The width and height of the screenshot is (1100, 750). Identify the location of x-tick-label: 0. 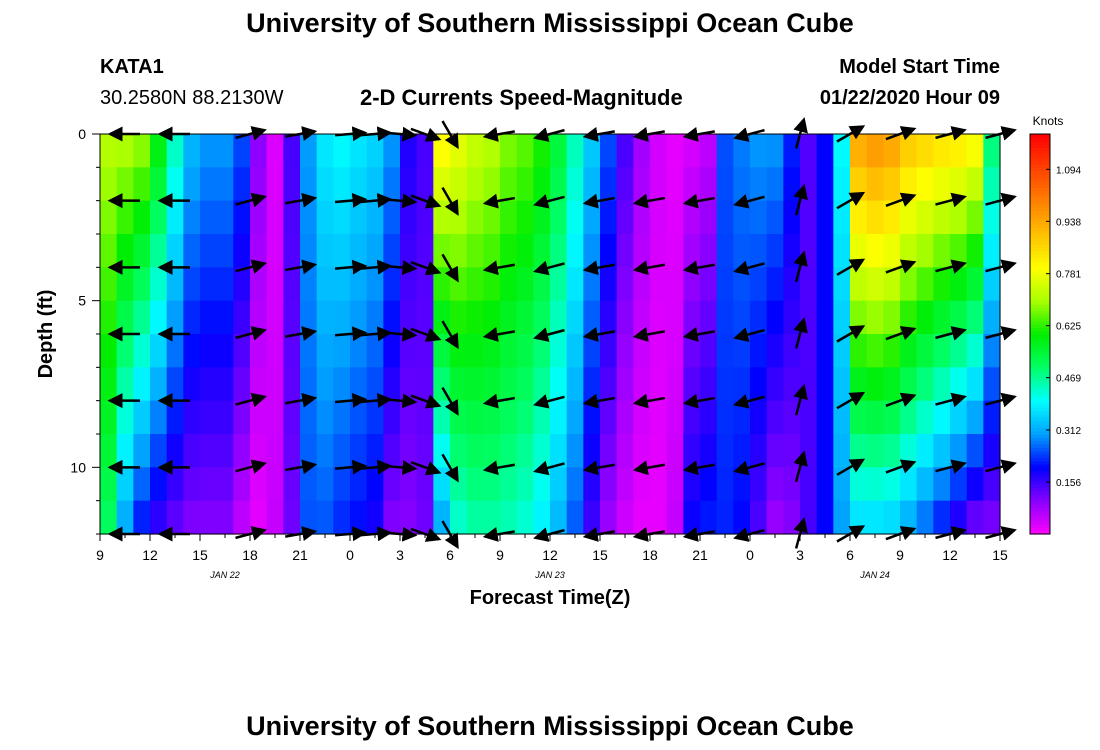
(350, 555).